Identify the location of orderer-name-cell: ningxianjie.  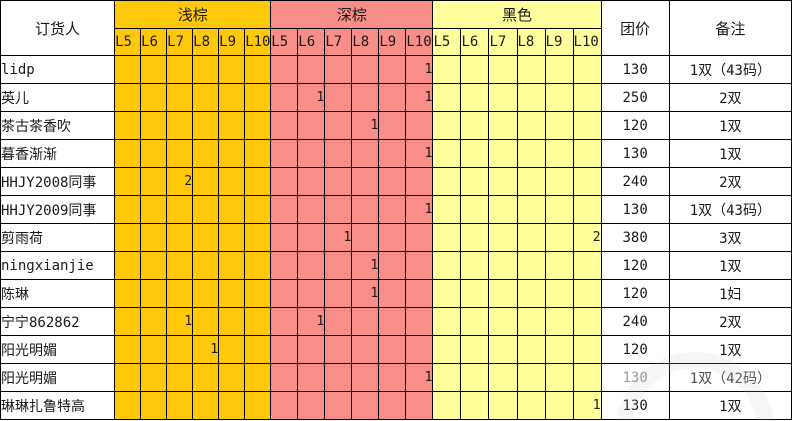
(58, 265).